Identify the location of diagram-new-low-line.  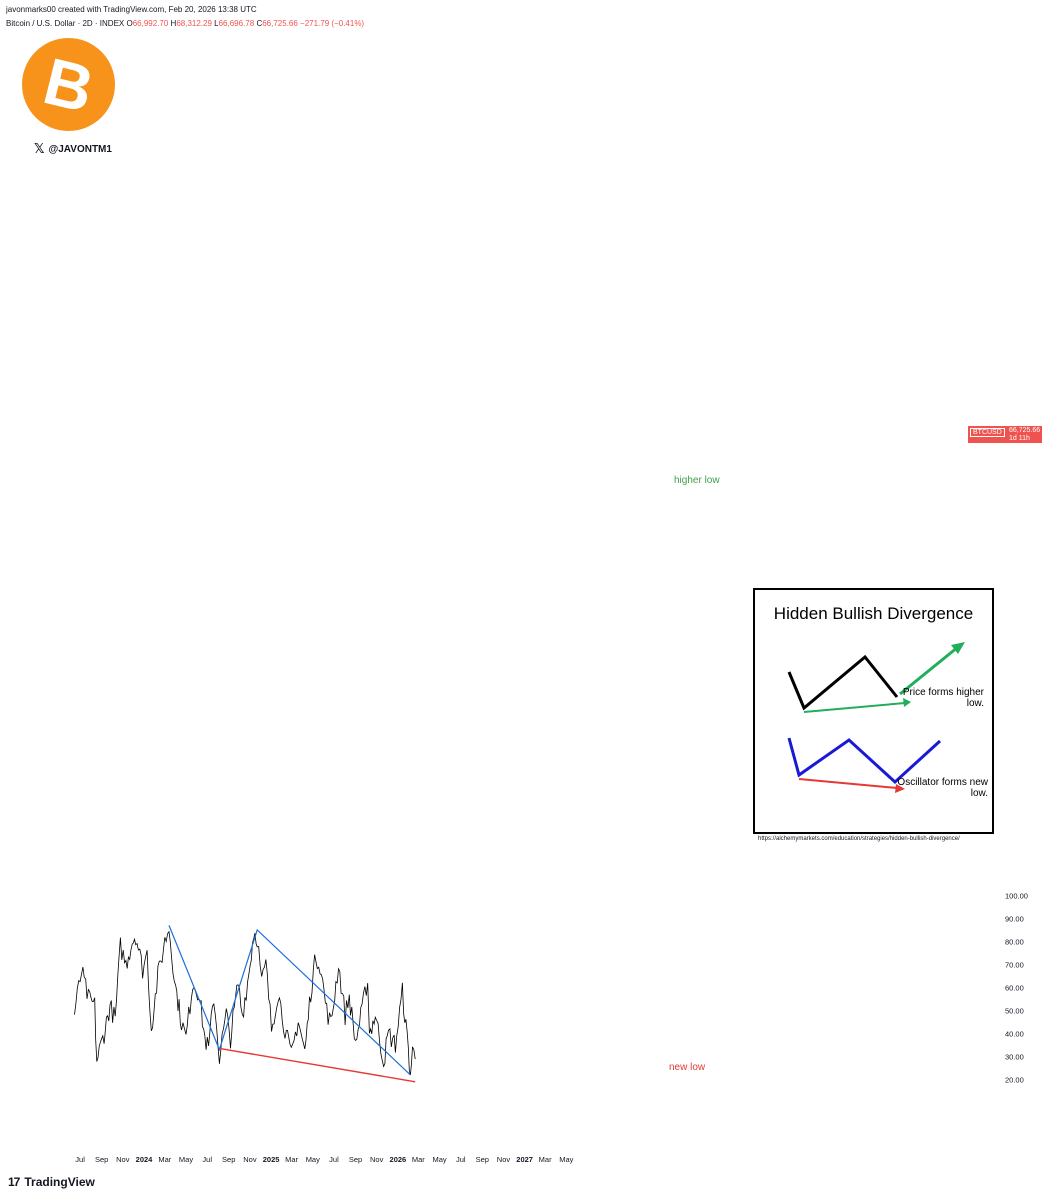
(848, 783).